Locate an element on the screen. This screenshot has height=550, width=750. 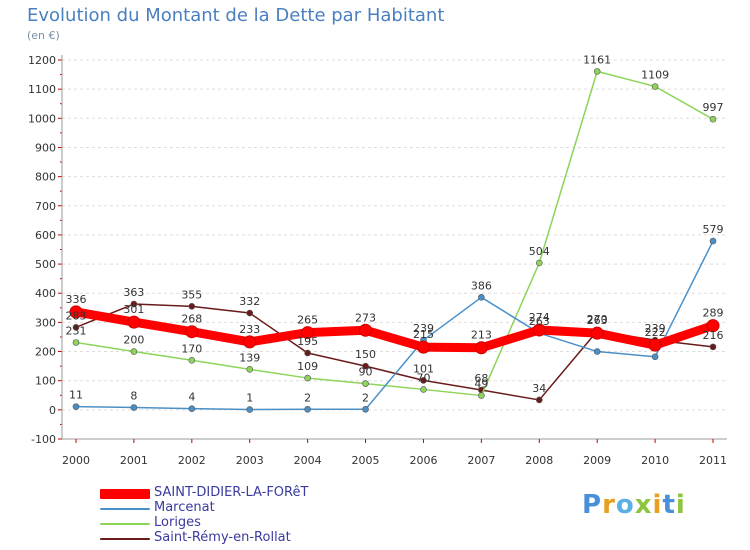
data-label: 215 is located at coordinates (423, 334).